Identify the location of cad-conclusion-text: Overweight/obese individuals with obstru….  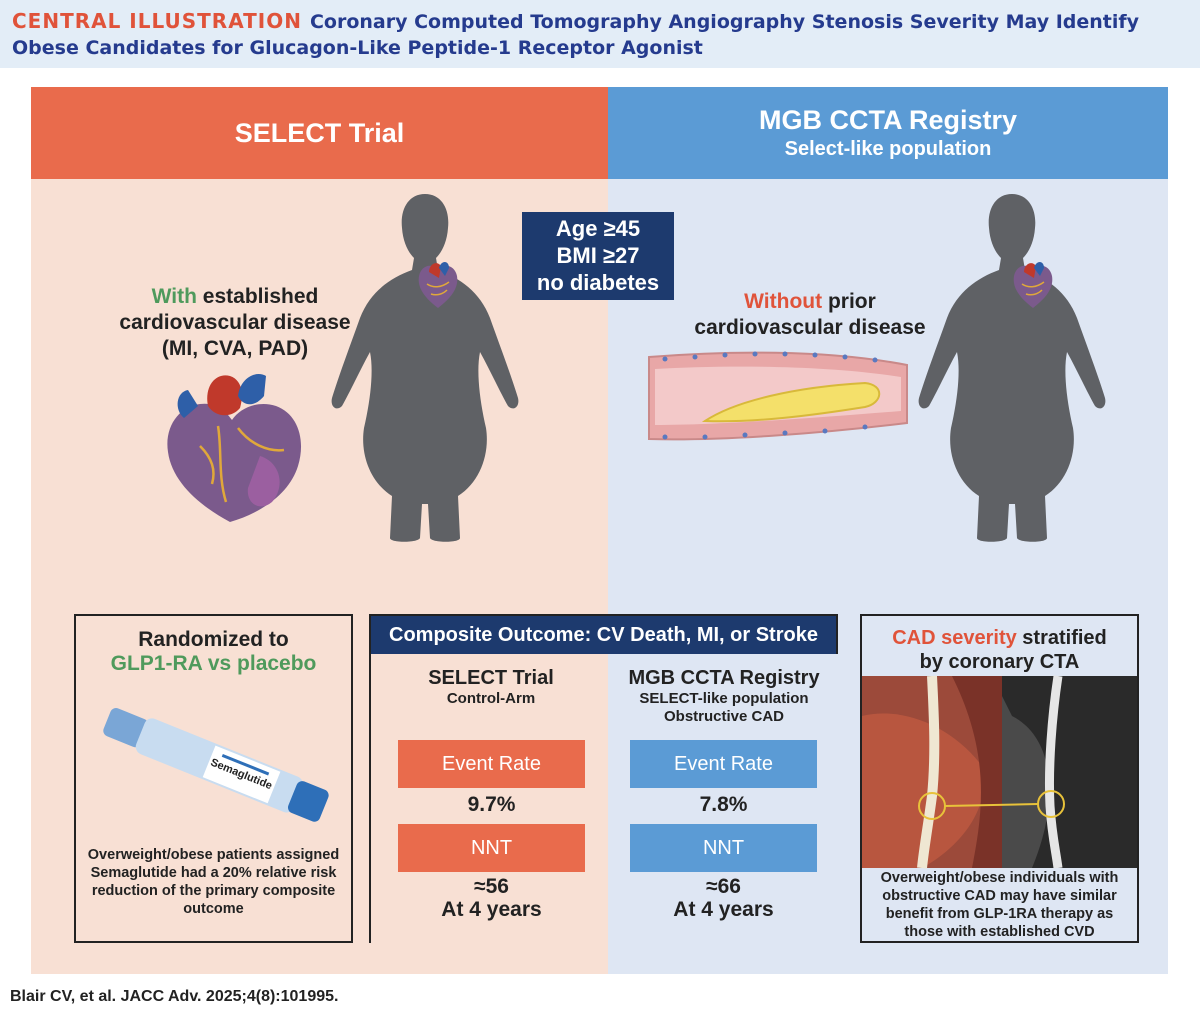
(999, 905).